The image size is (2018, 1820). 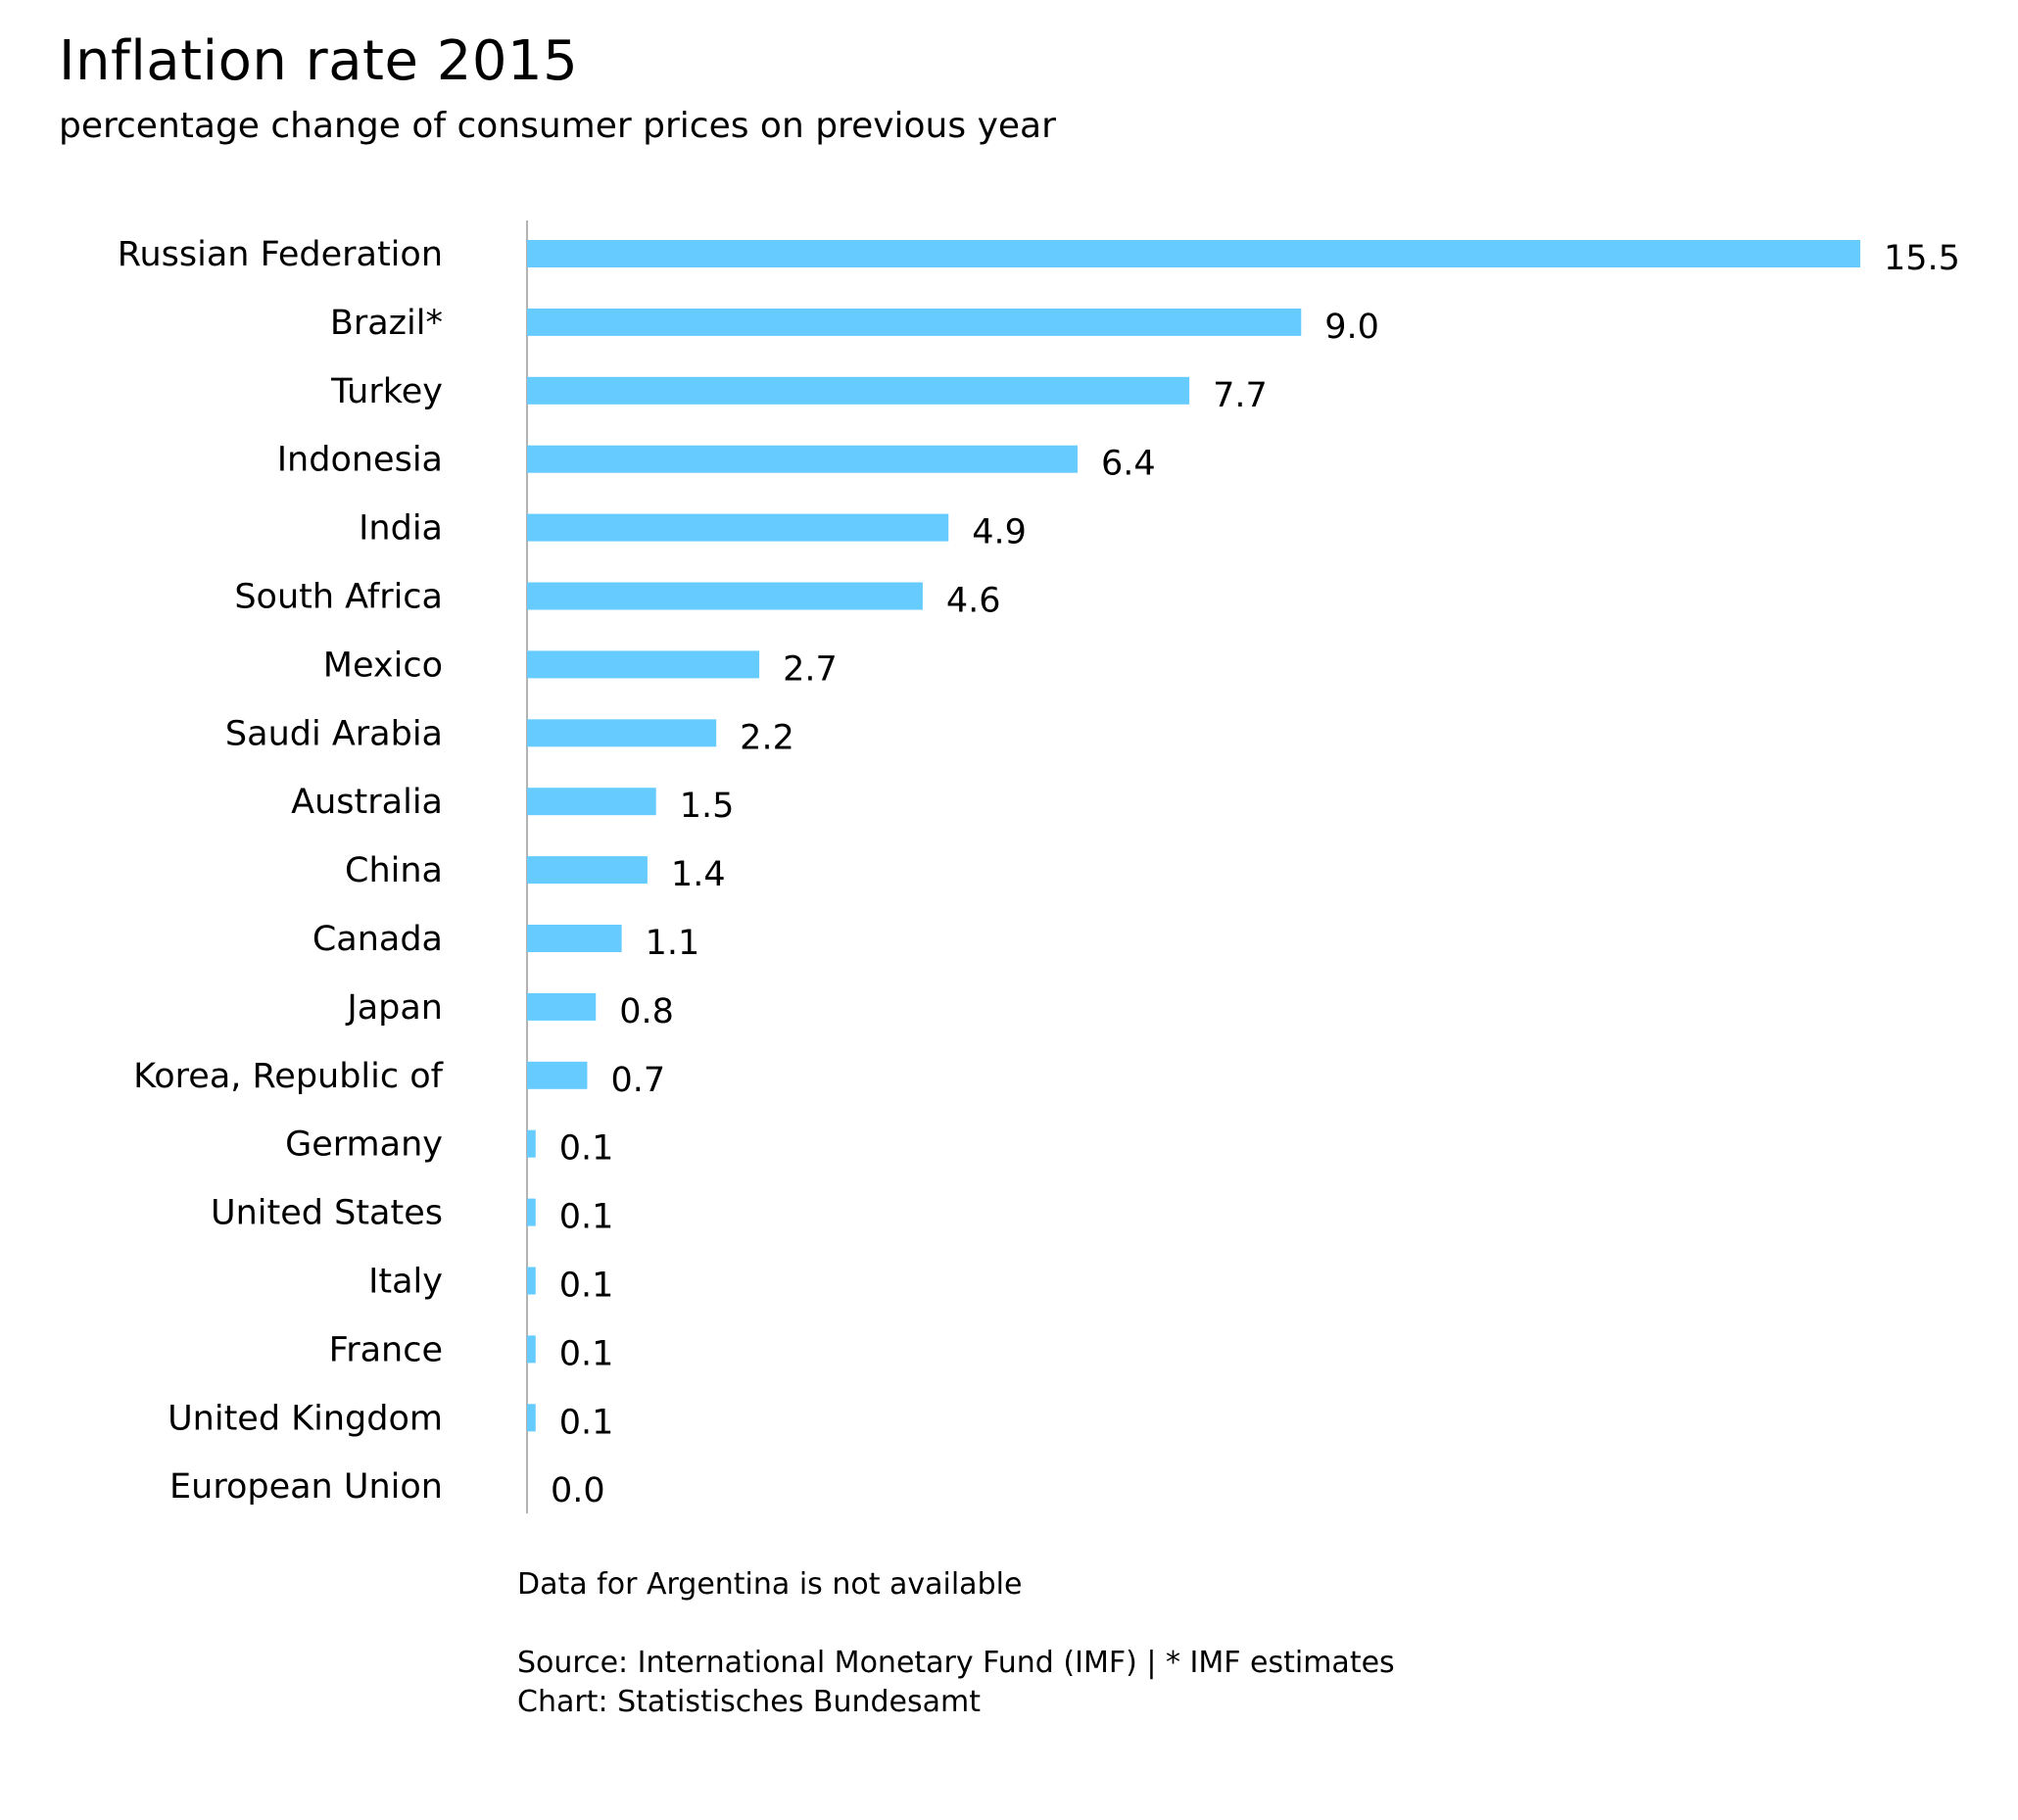 What do you see at coordinates (383, 665) in the screenshot?
I see `category-label: Mexico` at bounding box center [383, 665].